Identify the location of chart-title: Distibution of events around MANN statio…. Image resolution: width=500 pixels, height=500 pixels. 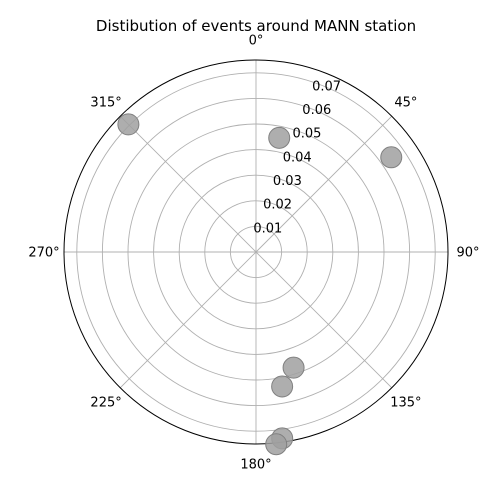
(256, 26).